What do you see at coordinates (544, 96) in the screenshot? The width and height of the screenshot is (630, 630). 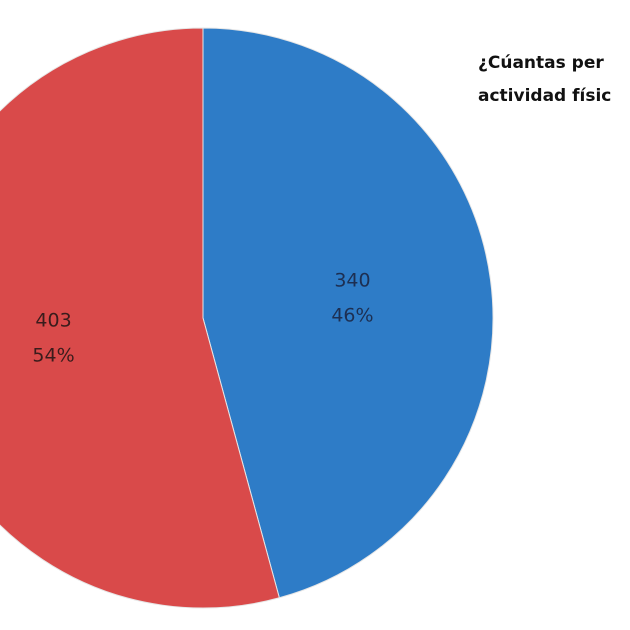 I see `chart-title: actividad físic` at bounding box center [544, 96].